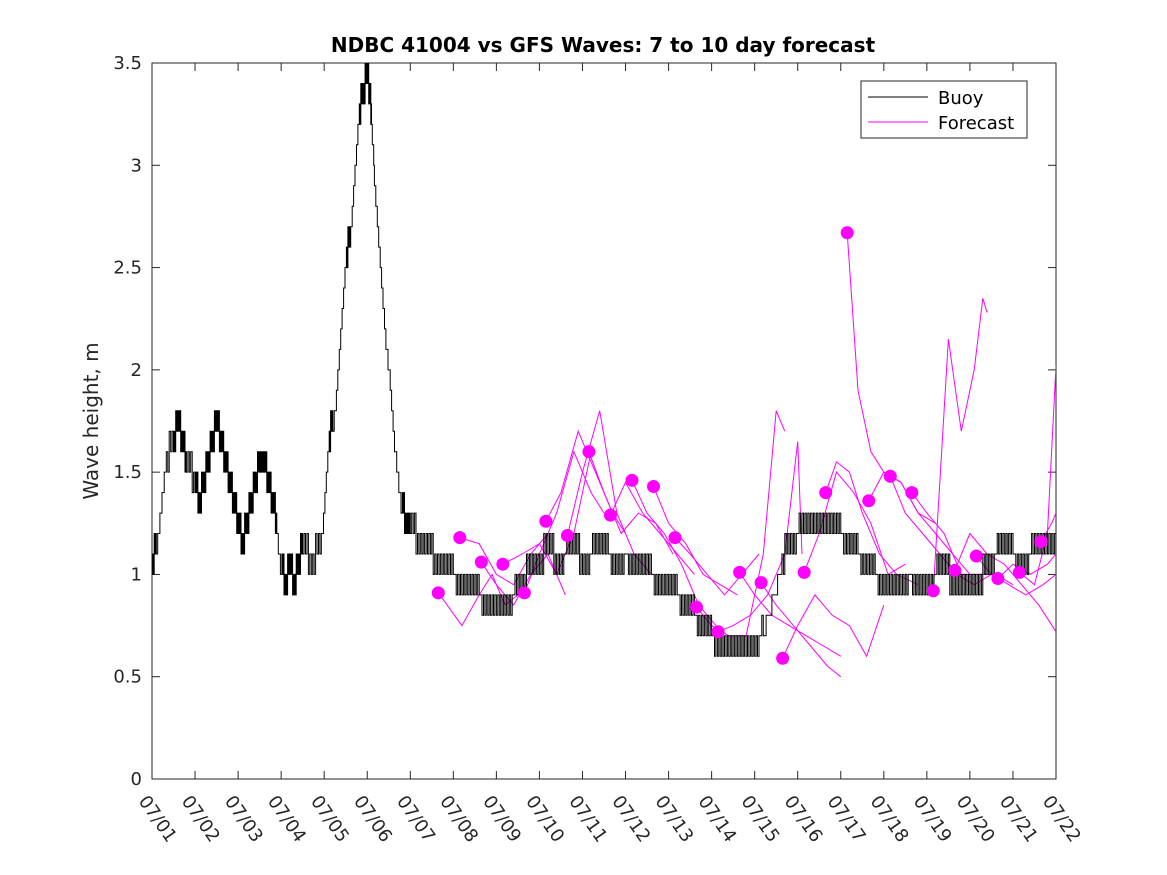 This screenshot has width=1167, height=875. What do you see at coordinates (127, 677) in the screenshot?
I see `y-tick-label: 0.5` at bounding box center [127, 677].